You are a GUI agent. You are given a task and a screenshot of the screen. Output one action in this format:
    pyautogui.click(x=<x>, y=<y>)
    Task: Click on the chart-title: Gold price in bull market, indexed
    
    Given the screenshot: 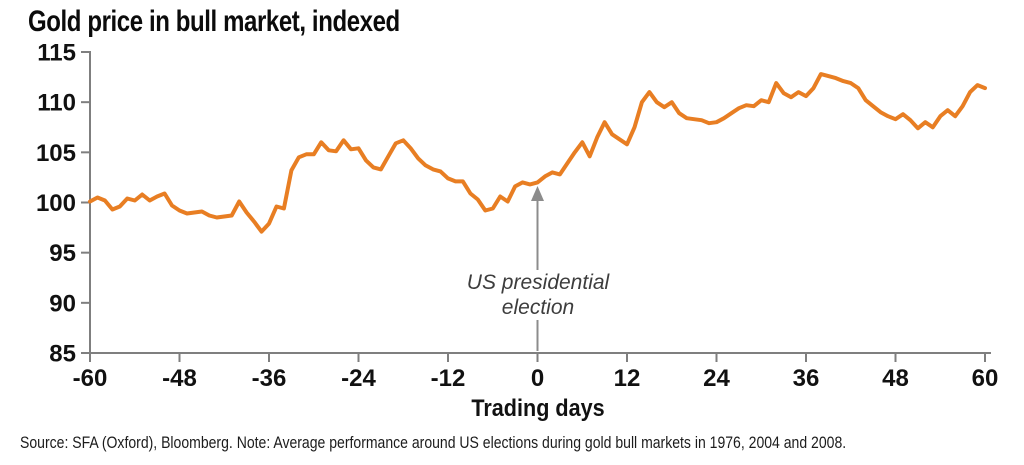 What is the action you would take?
    pyautogui.click(x=214, y=21)
    